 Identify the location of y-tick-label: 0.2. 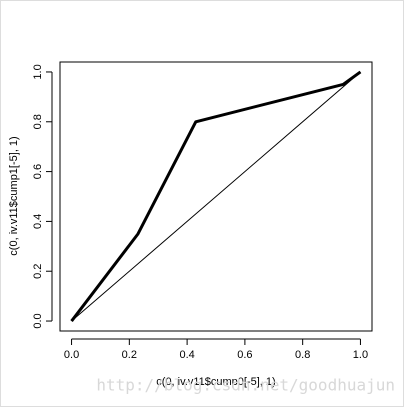
(38, 271).